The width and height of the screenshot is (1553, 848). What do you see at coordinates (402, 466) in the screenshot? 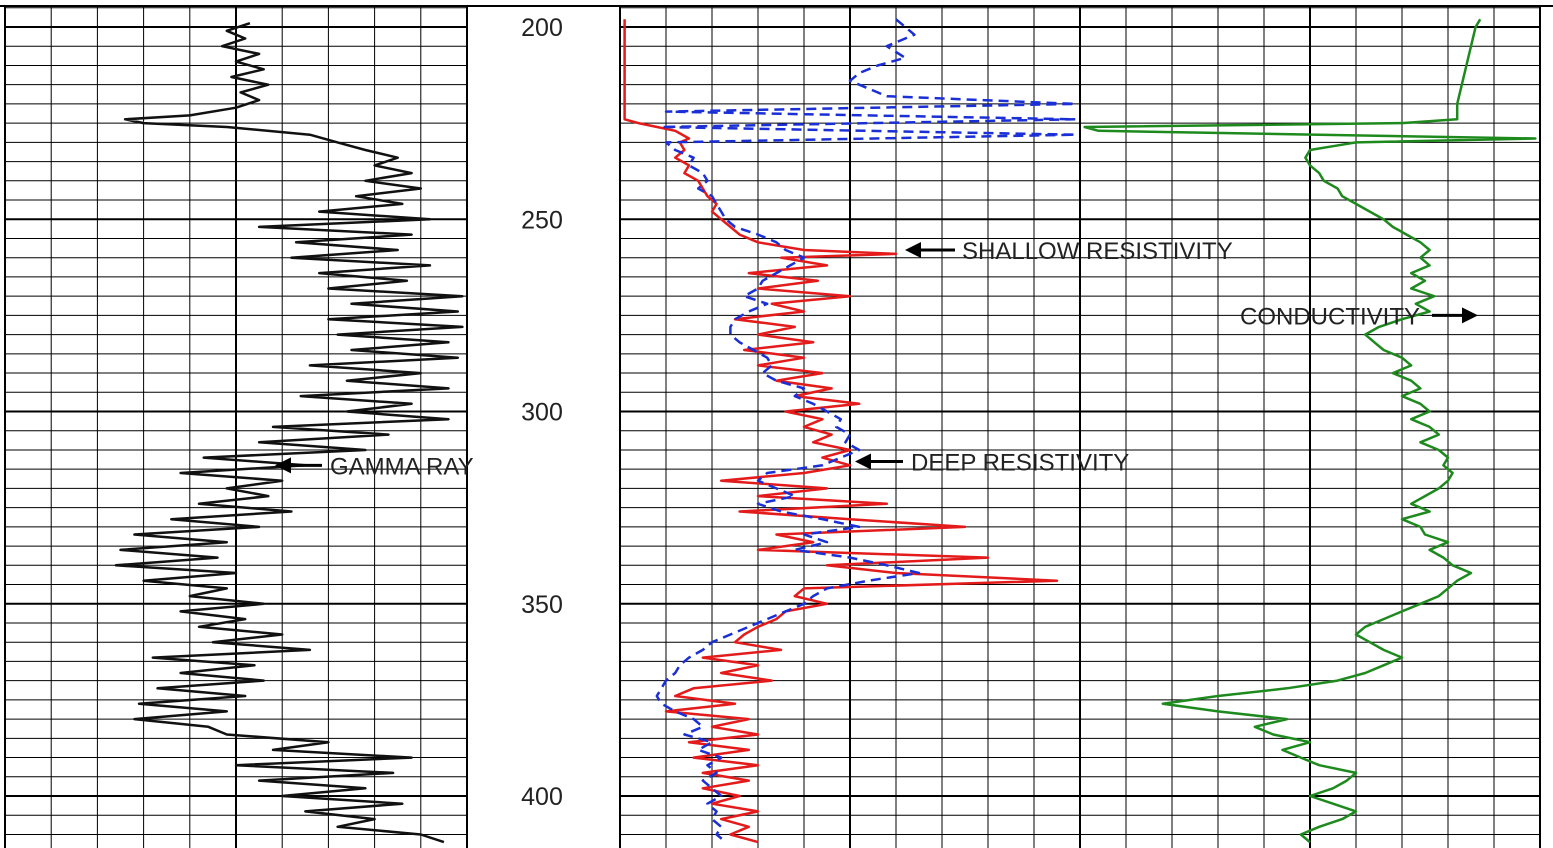
I see `annotation-label: GAMMA RAY` at bounding box center [402, 466].